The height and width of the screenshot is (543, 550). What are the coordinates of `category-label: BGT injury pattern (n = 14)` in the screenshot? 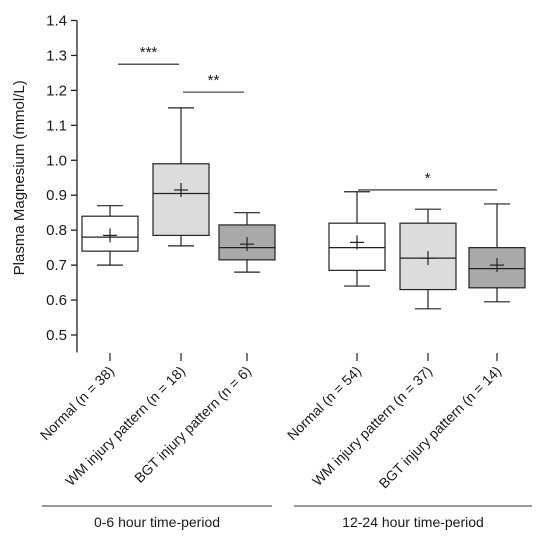 It's located at (440, 427).